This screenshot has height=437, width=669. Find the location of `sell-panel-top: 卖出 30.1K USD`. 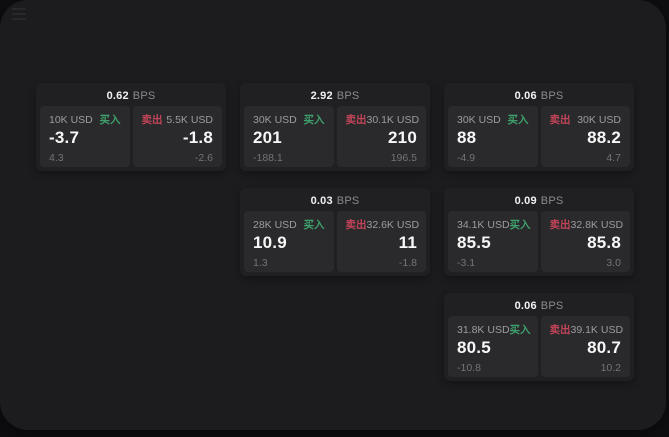

sell-panel-top: 卖出 30.1K USD is located at coordinates (382, 120).